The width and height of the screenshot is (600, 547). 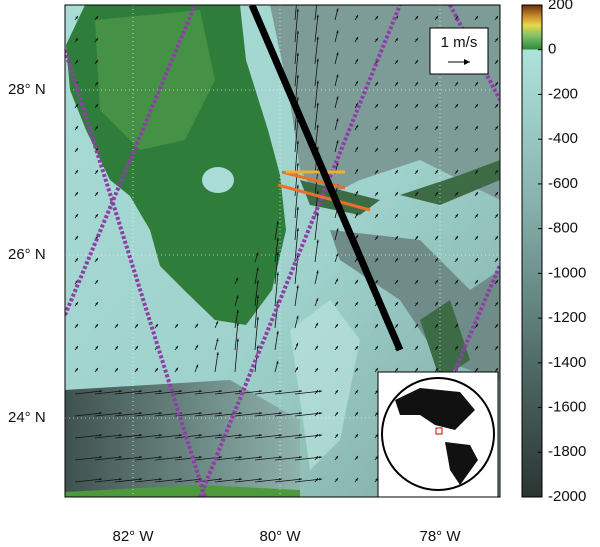 I want to click on lon-label: 80° W, so click(x=280, y=536).